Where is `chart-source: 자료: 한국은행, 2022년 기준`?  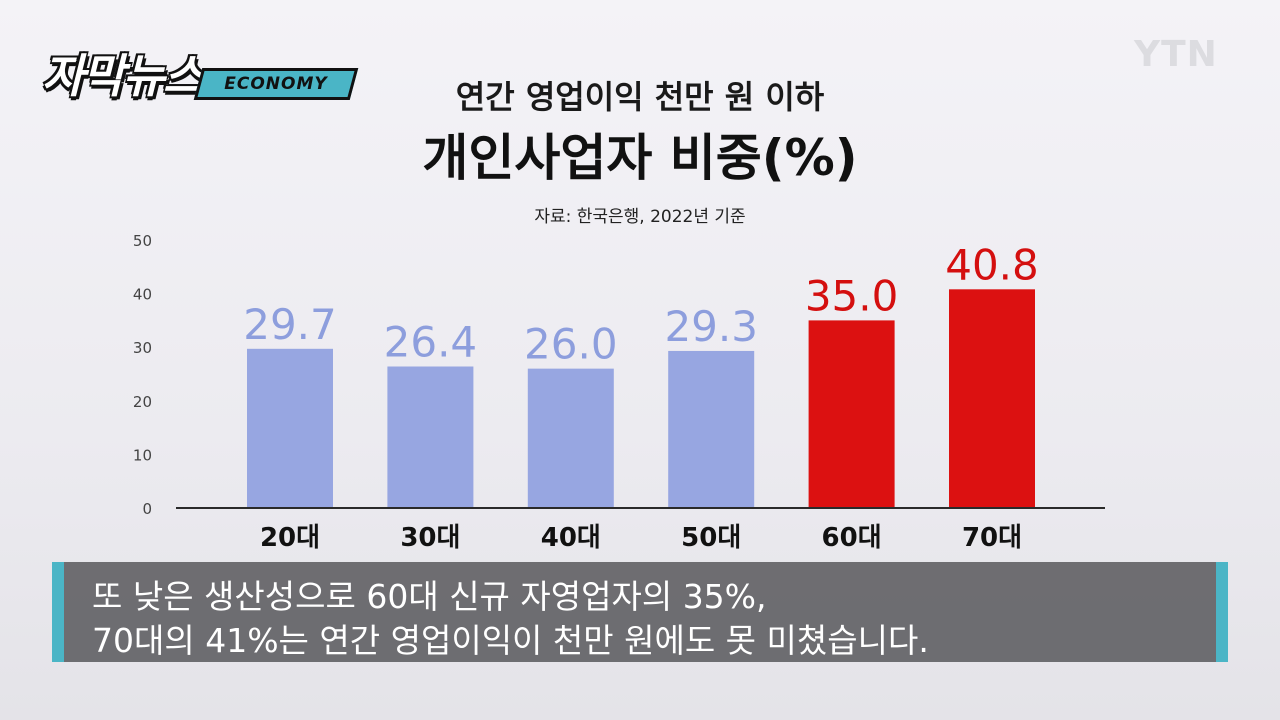 chart-source: 자료: 한국은행, 2022년 기준 is located at coordinates (640, 217).